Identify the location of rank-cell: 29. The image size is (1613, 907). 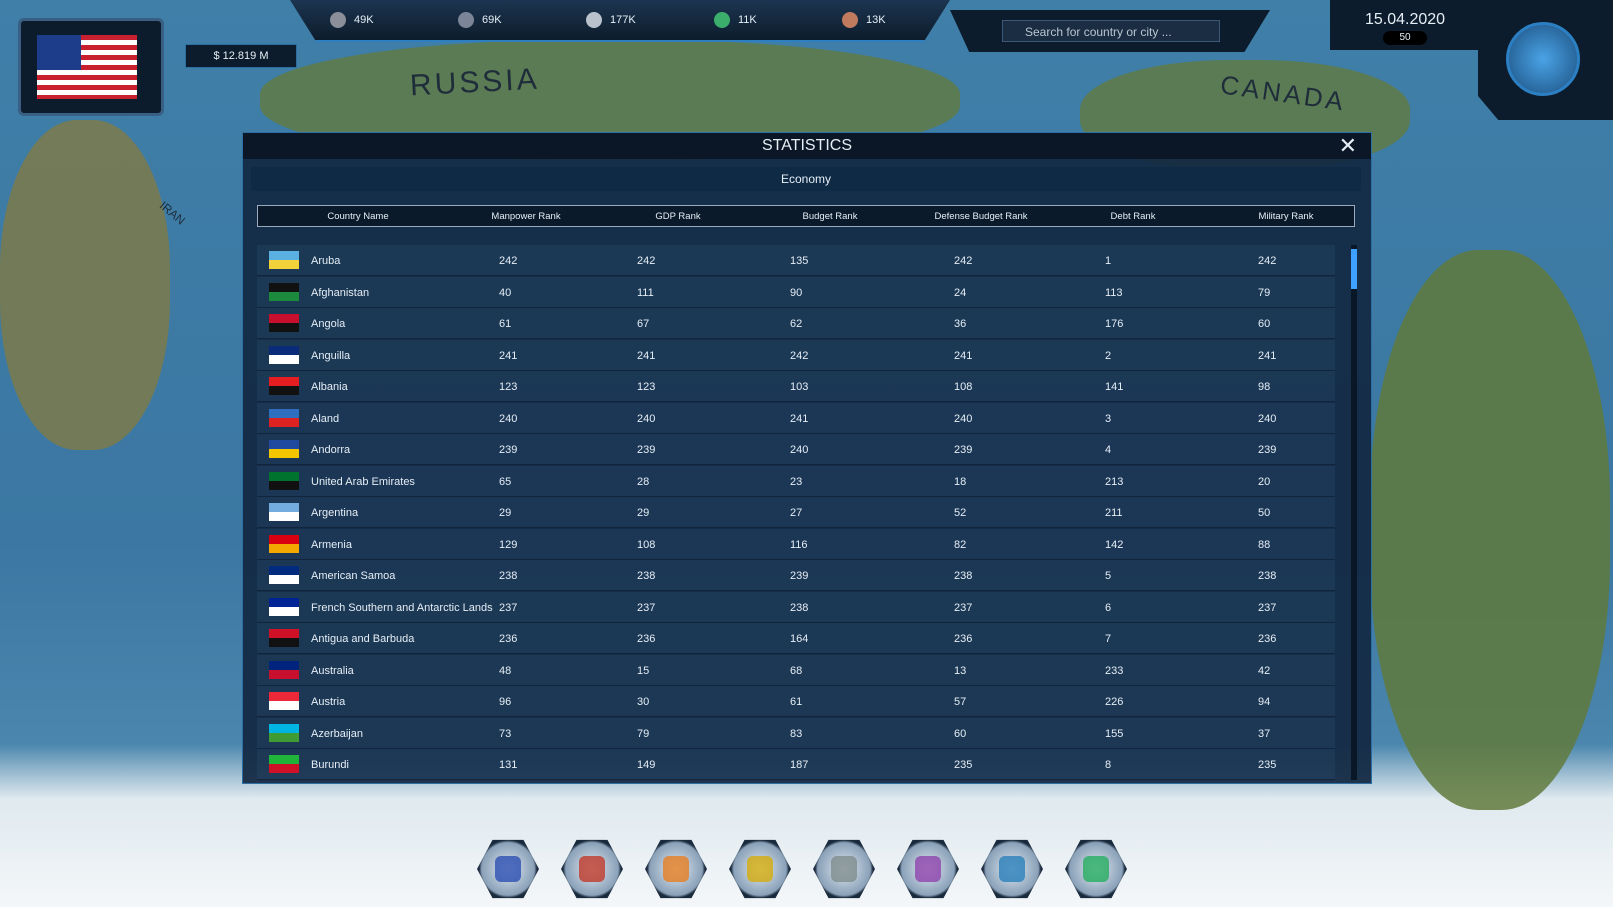
(505, 513).